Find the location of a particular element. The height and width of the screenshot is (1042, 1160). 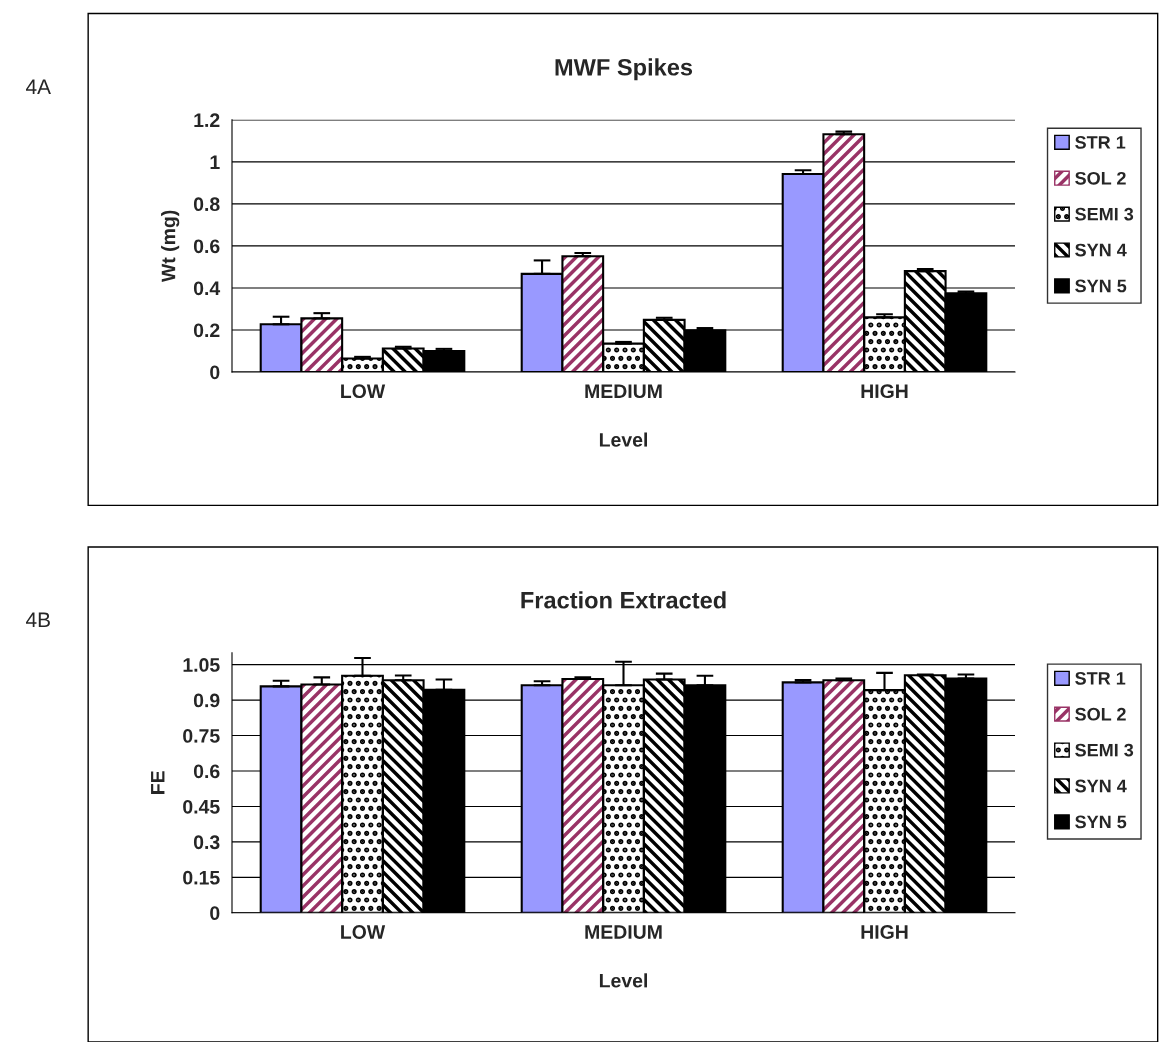

y-tick-label: 1.2 is located at coordinates (207, 120).